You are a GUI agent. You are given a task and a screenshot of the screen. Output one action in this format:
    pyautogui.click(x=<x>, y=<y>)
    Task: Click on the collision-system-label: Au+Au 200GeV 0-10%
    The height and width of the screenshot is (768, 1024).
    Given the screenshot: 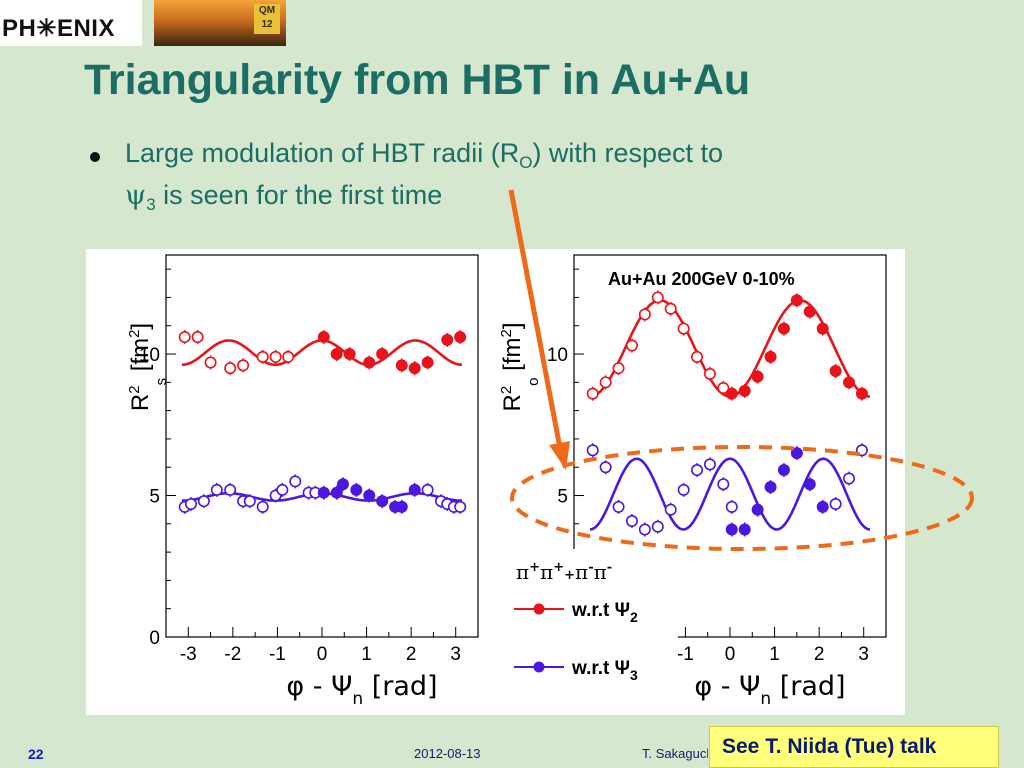 What is the action you would take?
    pyautogui.click(x=701, y=279)
    